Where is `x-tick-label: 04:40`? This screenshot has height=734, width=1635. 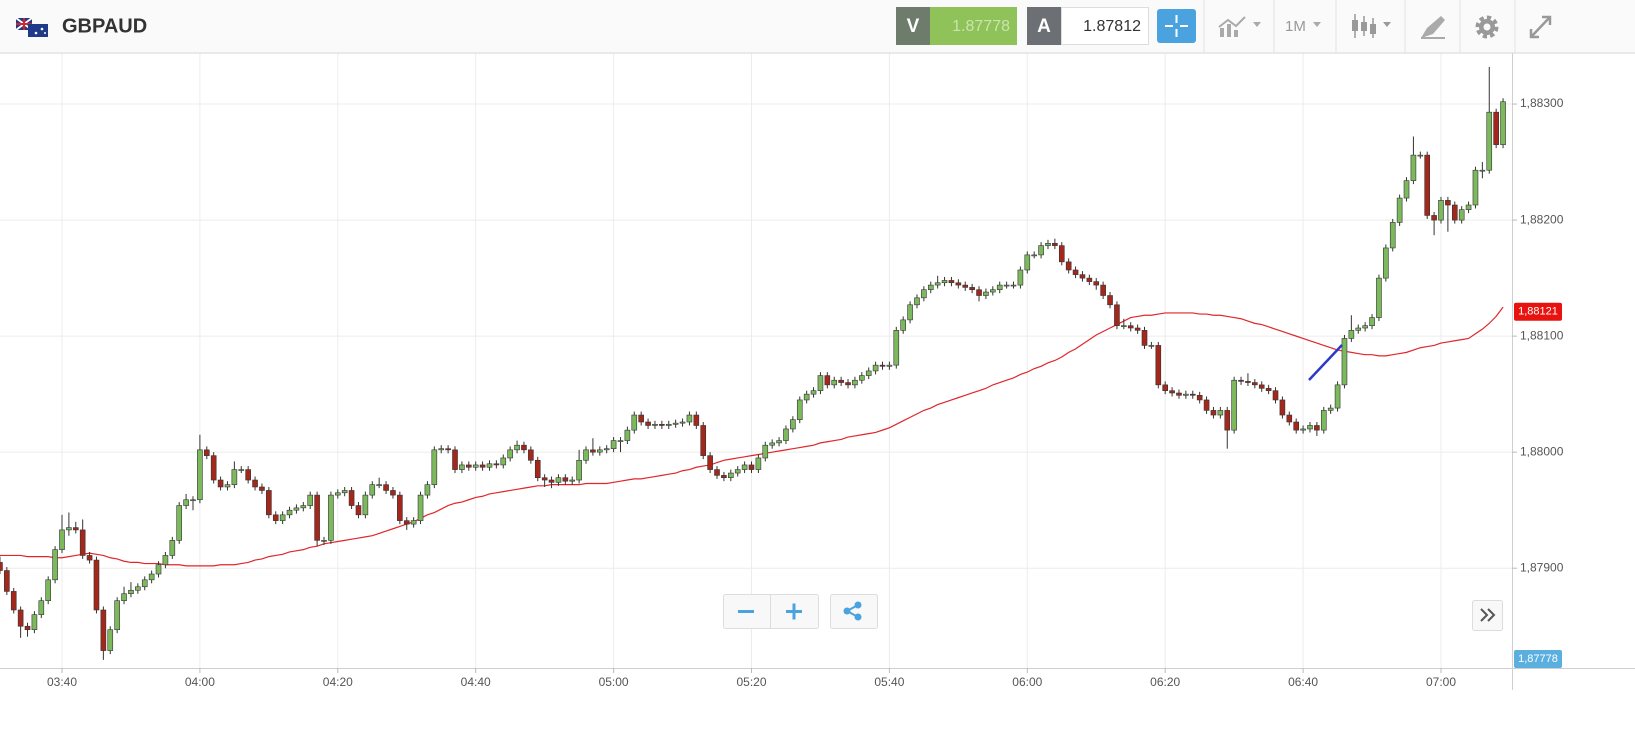
x-tick-label: 04:40 is located at coordinates (476, 682).